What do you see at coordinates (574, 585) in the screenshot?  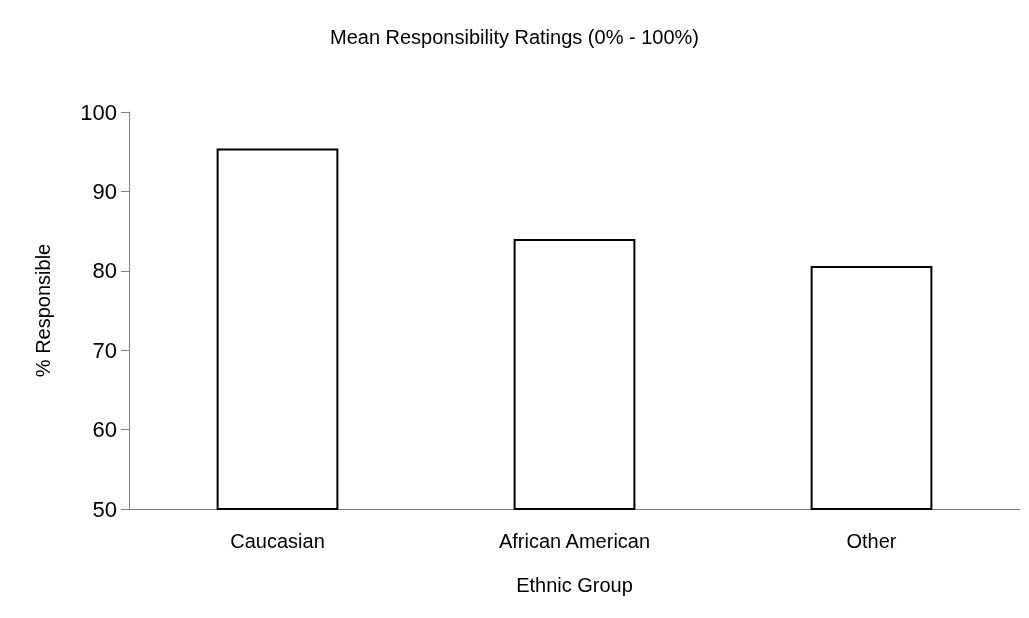 I see `x-axis-title: Ethnic Group` at bounding box center [574, 585].